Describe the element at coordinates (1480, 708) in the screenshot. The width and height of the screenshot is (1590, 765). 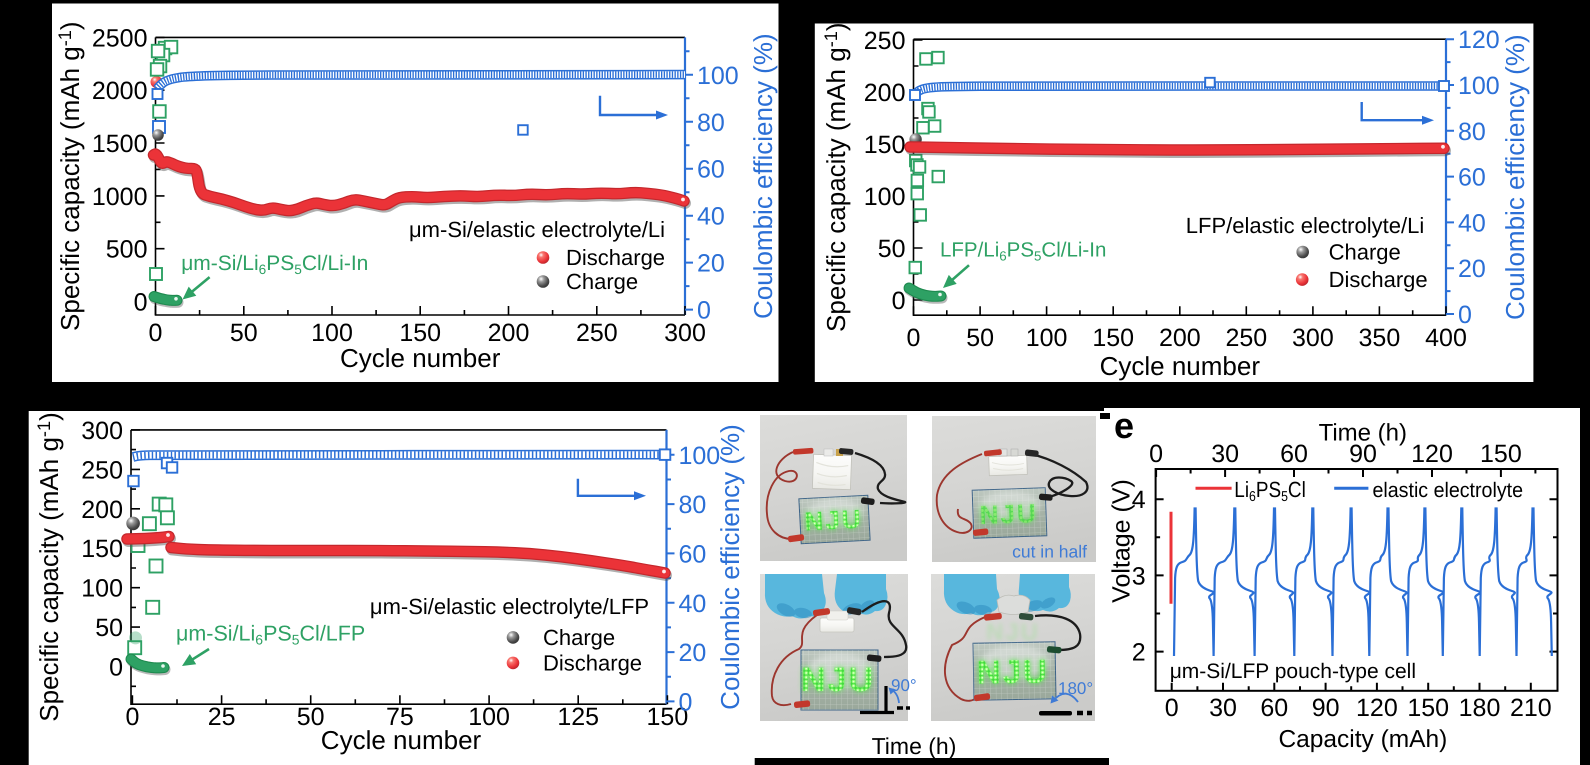
I see `svg-text: 180` at that location.